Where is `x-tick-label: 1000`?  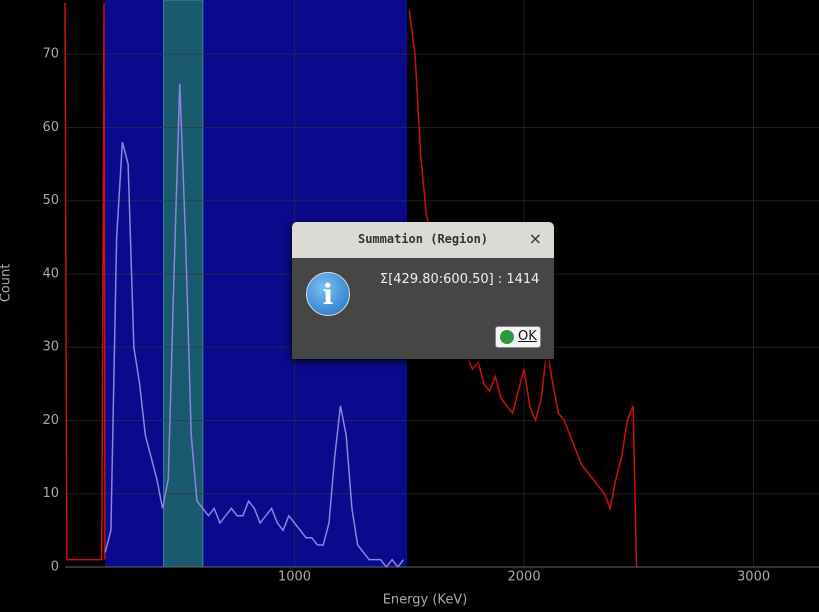 x-tick-label: 1000 is located at coordinates (294, 577).